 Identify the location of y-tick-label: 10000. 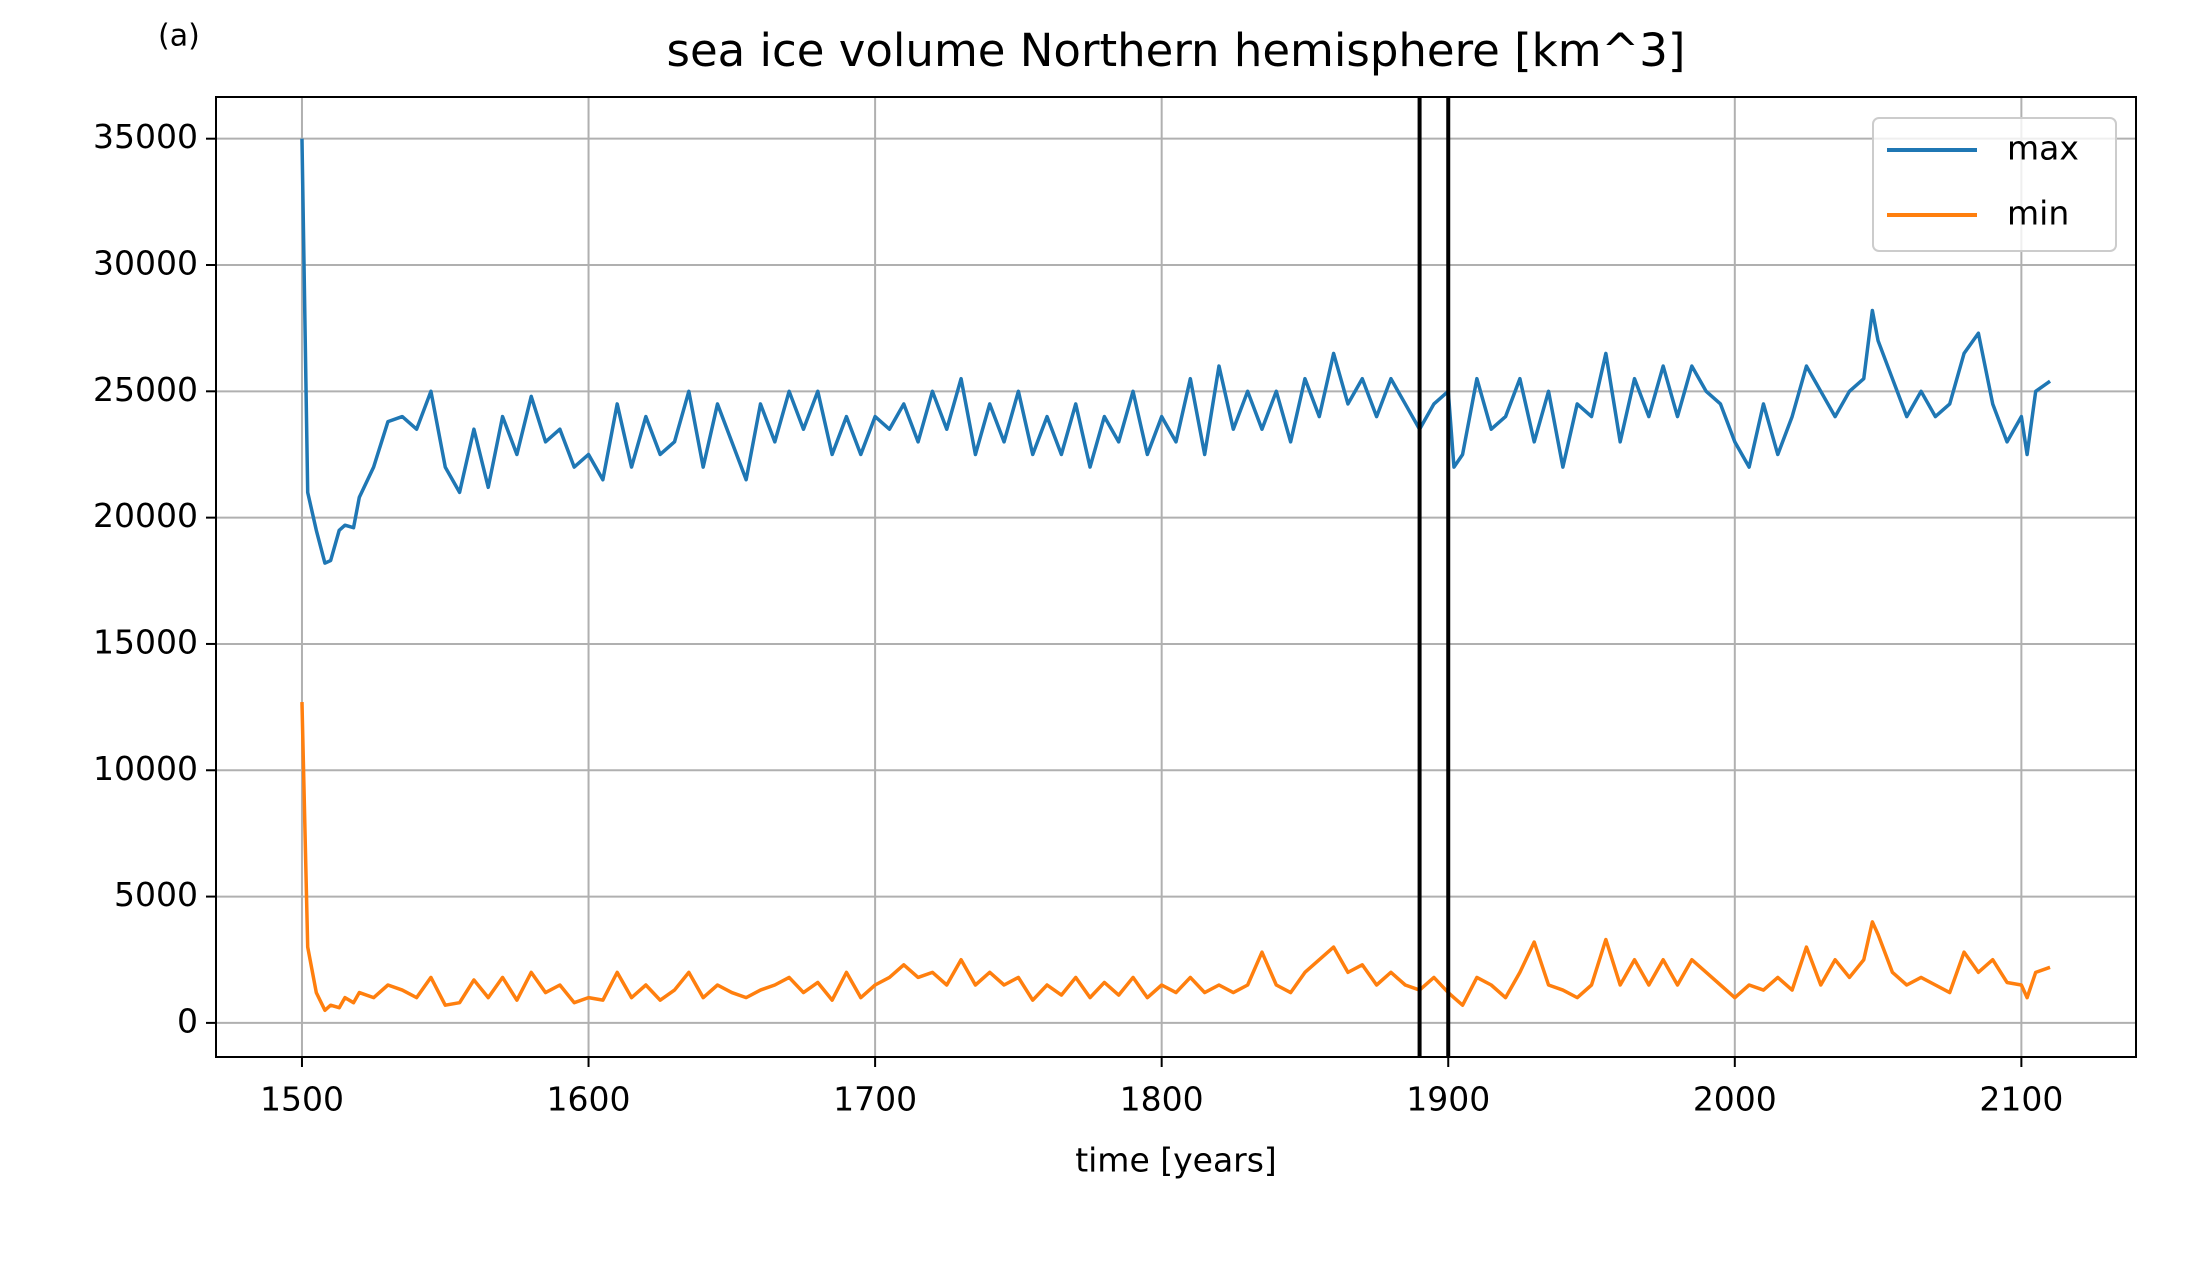
(145, 768).